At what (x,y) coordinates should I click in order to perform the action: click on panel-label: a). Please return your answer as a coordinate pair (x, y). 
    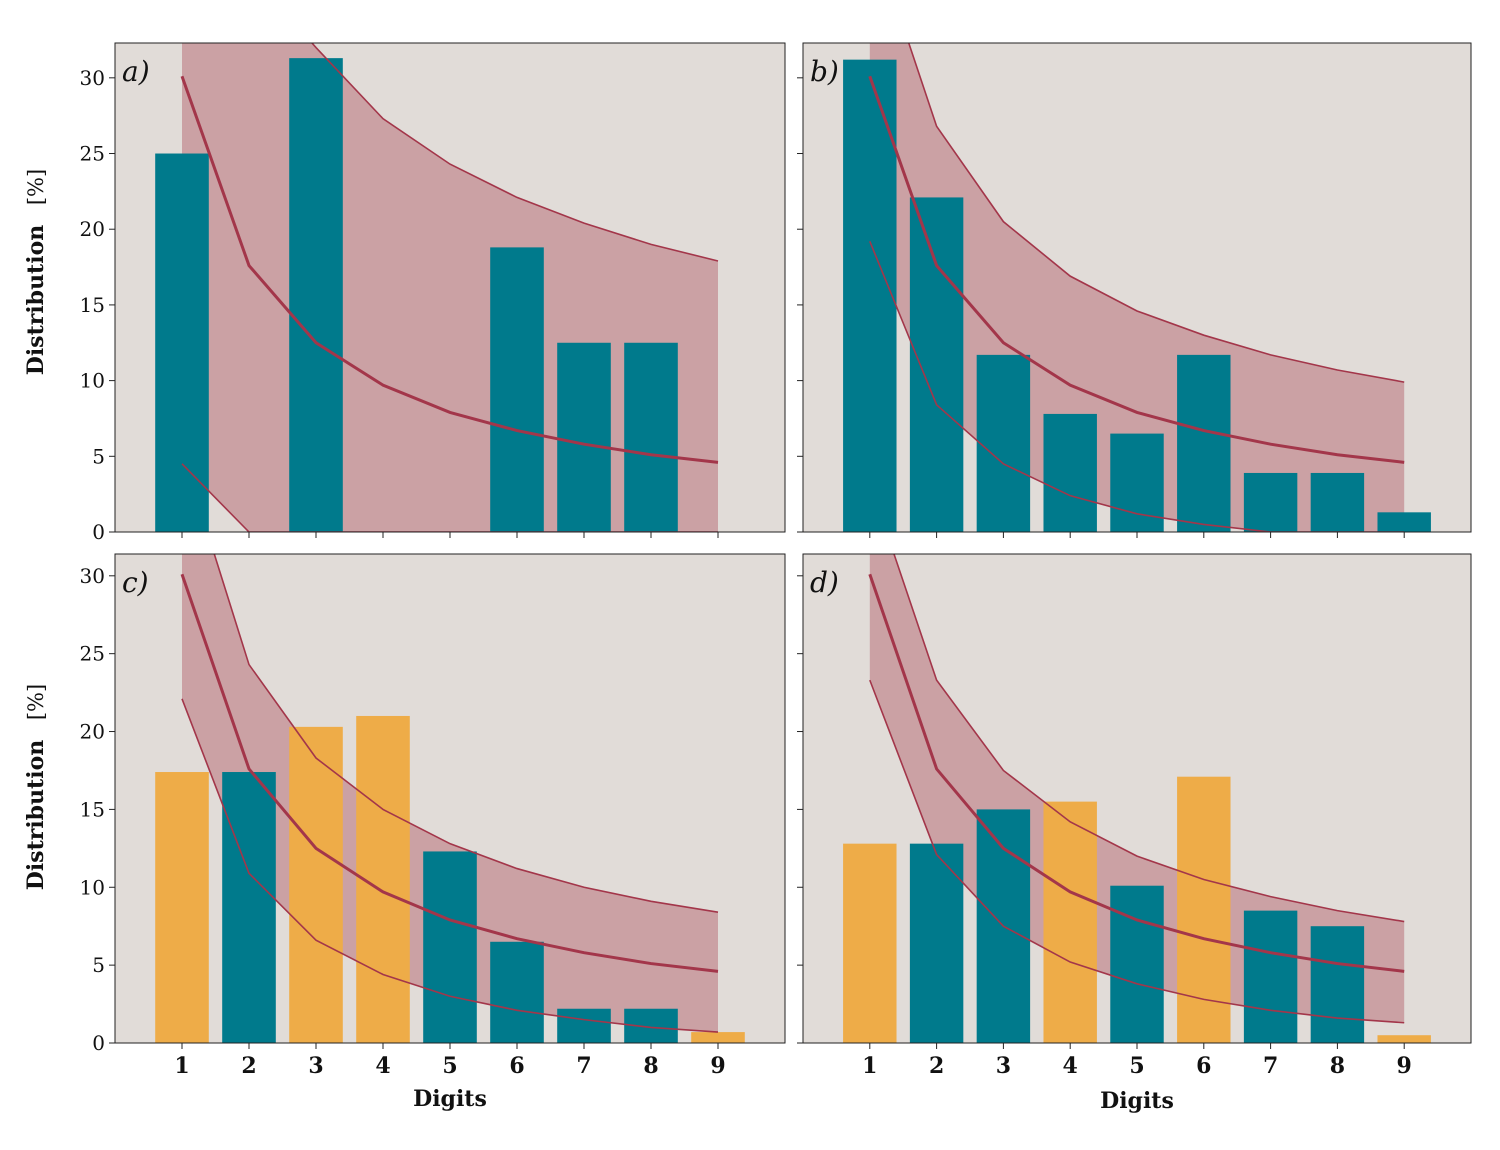
    Looking at the image, I should click on (136, 71).